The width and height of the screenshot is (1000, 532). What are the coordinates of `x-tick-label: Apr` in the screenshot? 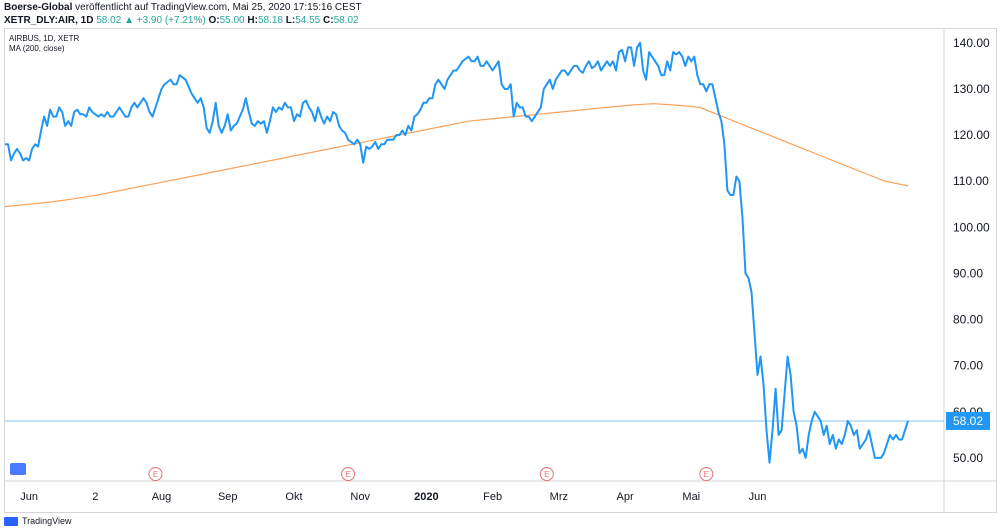 It's located at (624, 497).